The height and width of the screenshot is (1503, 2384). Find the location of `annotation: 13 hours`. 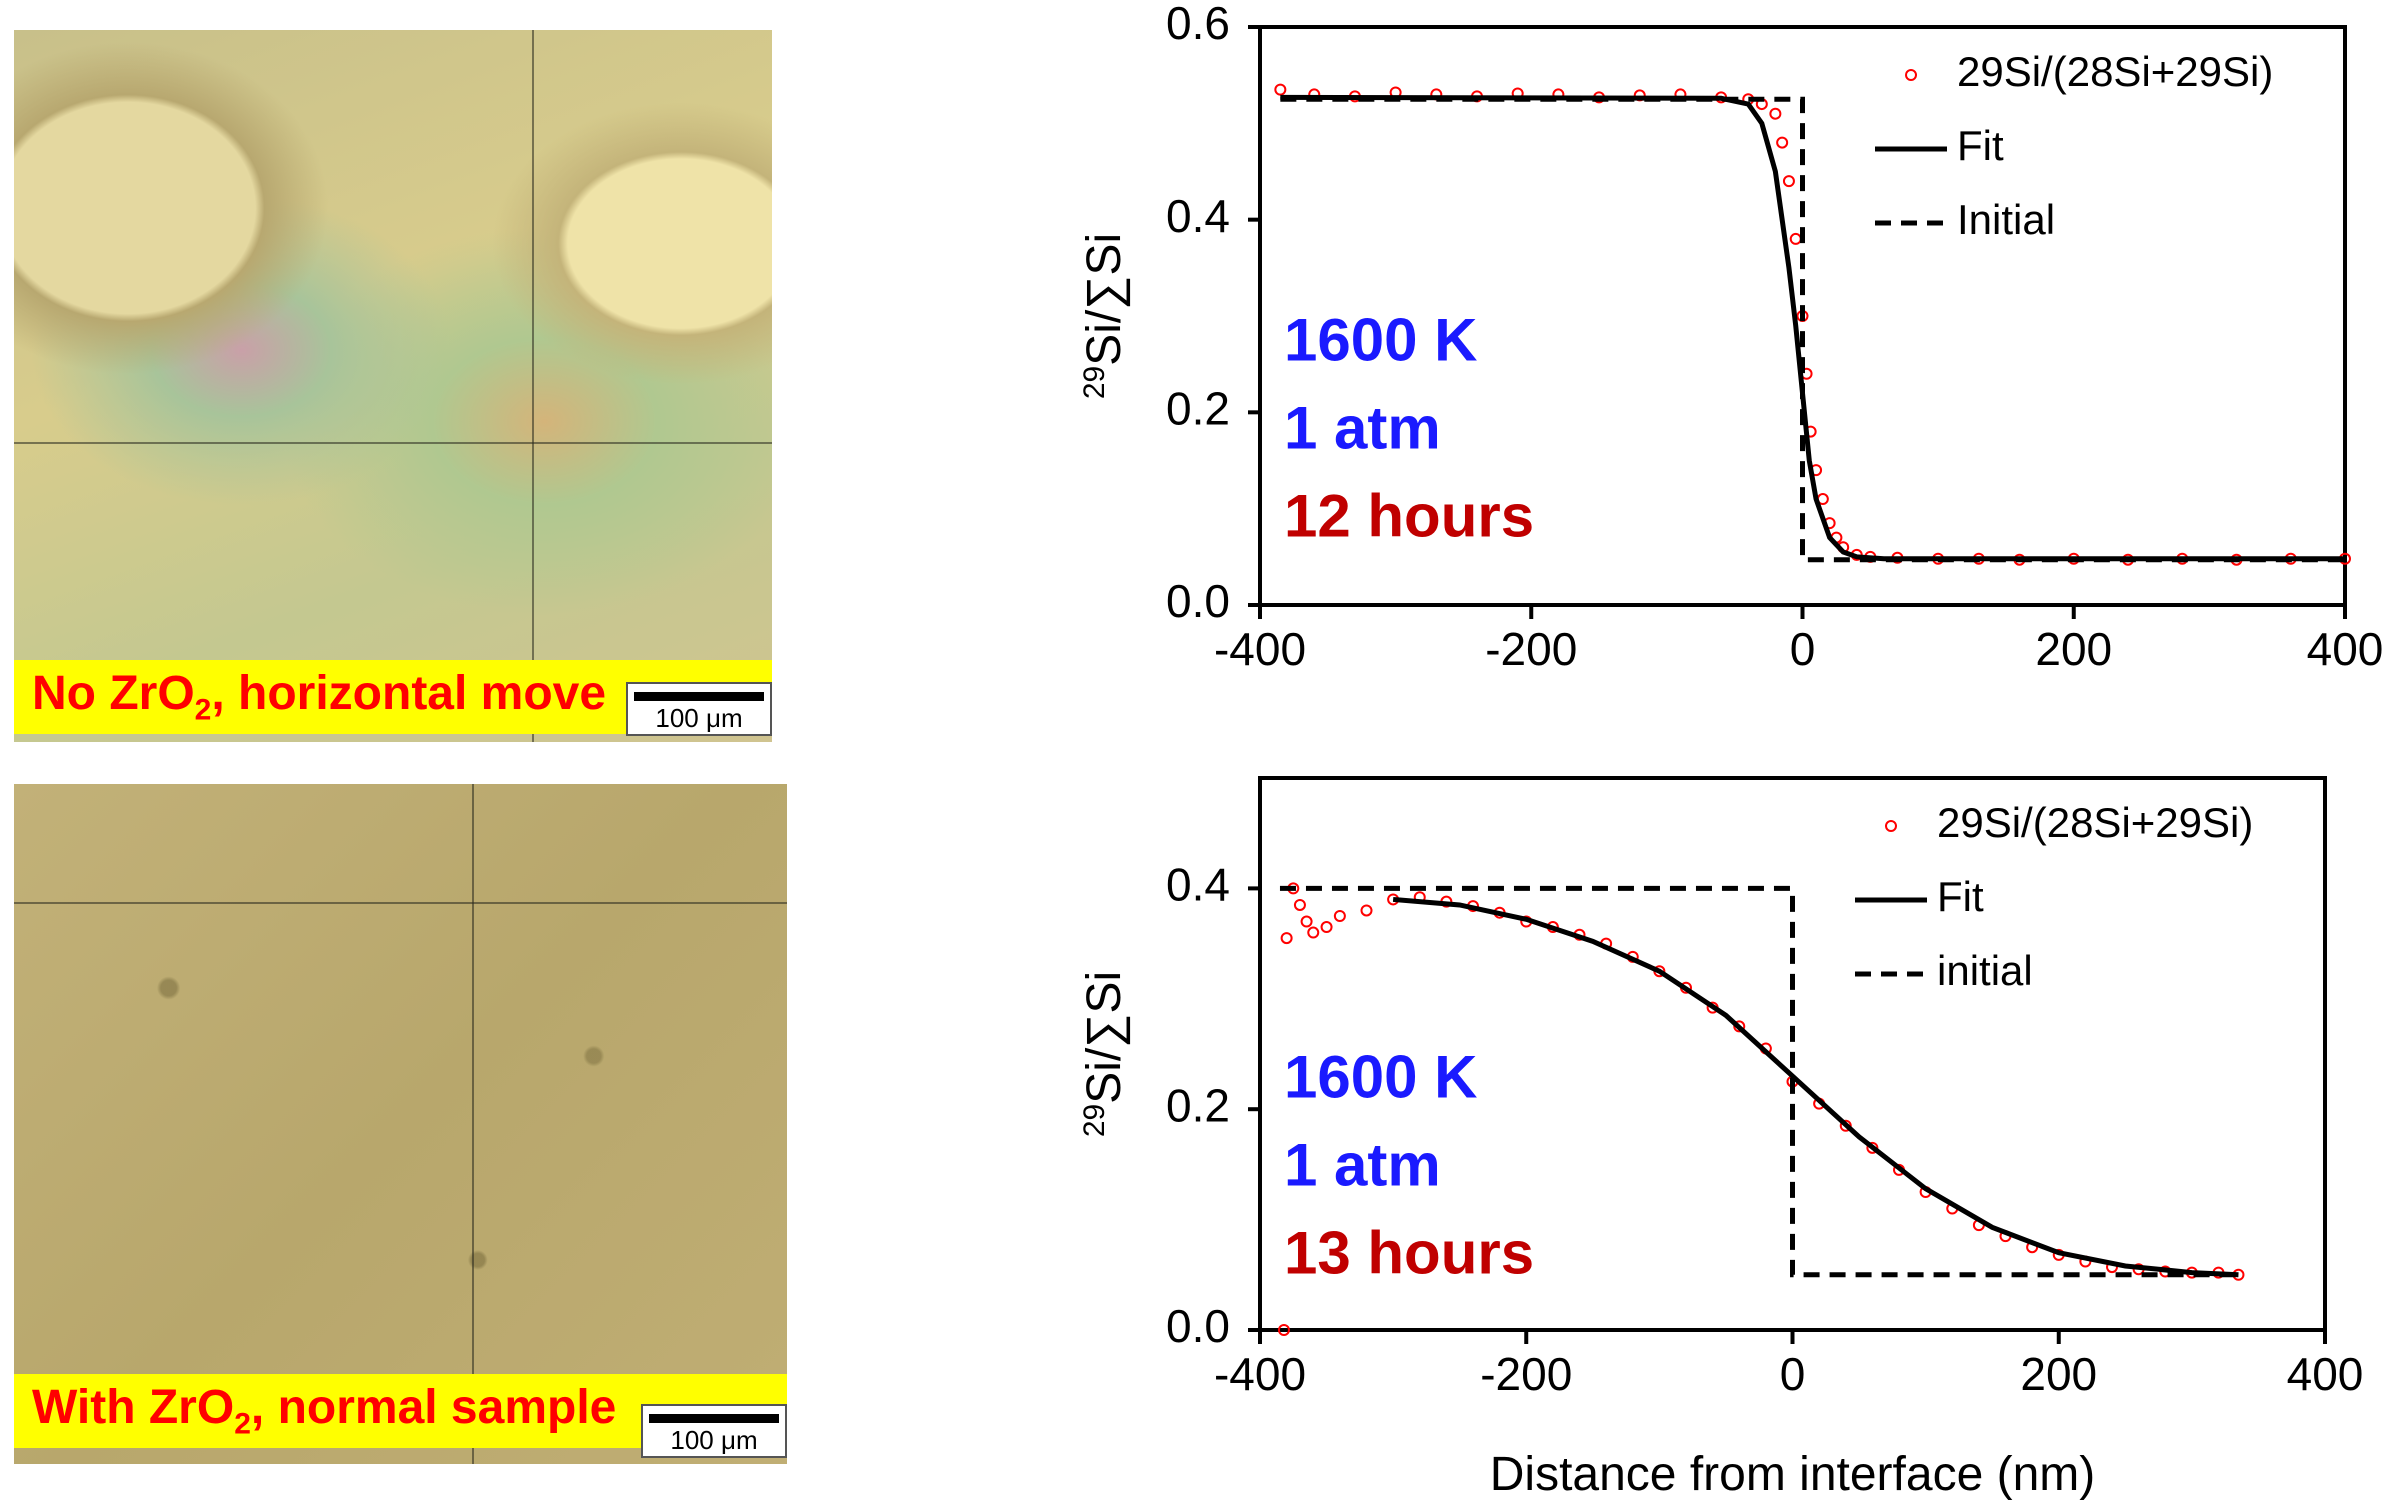

annotation: 13 hours is located at coordinates (1409, 1252).